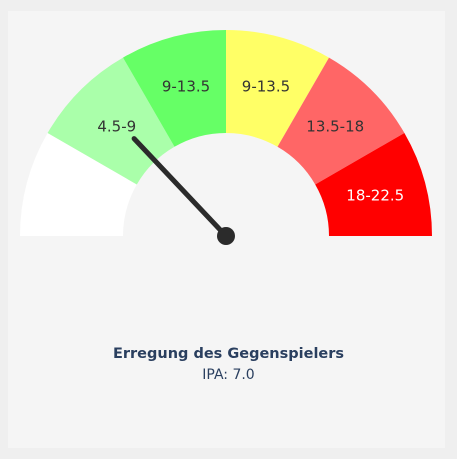  I want to click on gauge-needle-hub, so click(226, 236).